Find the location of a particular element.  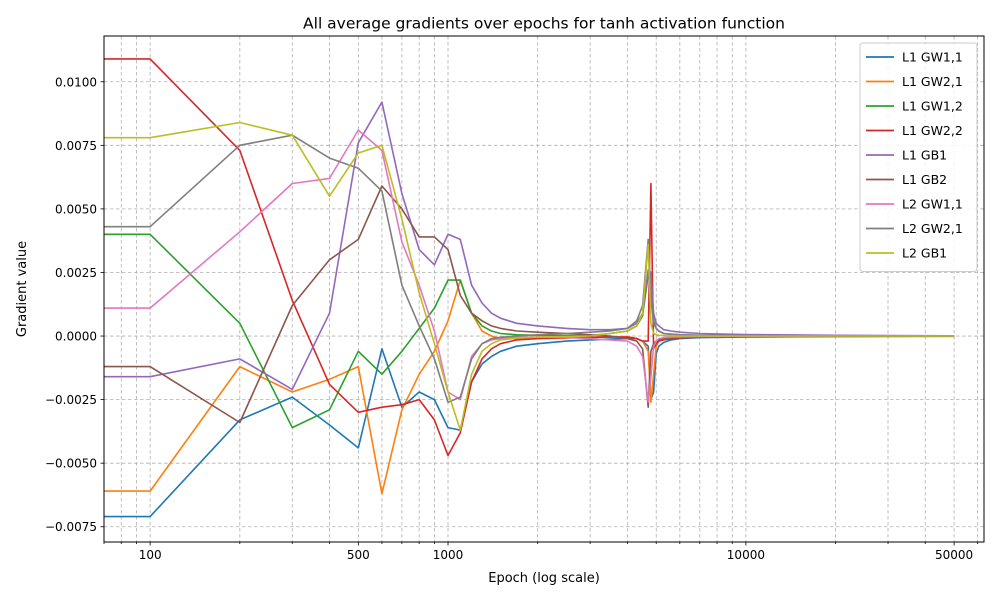

x-tick-label: 500 is located at coordinates (358, 555).